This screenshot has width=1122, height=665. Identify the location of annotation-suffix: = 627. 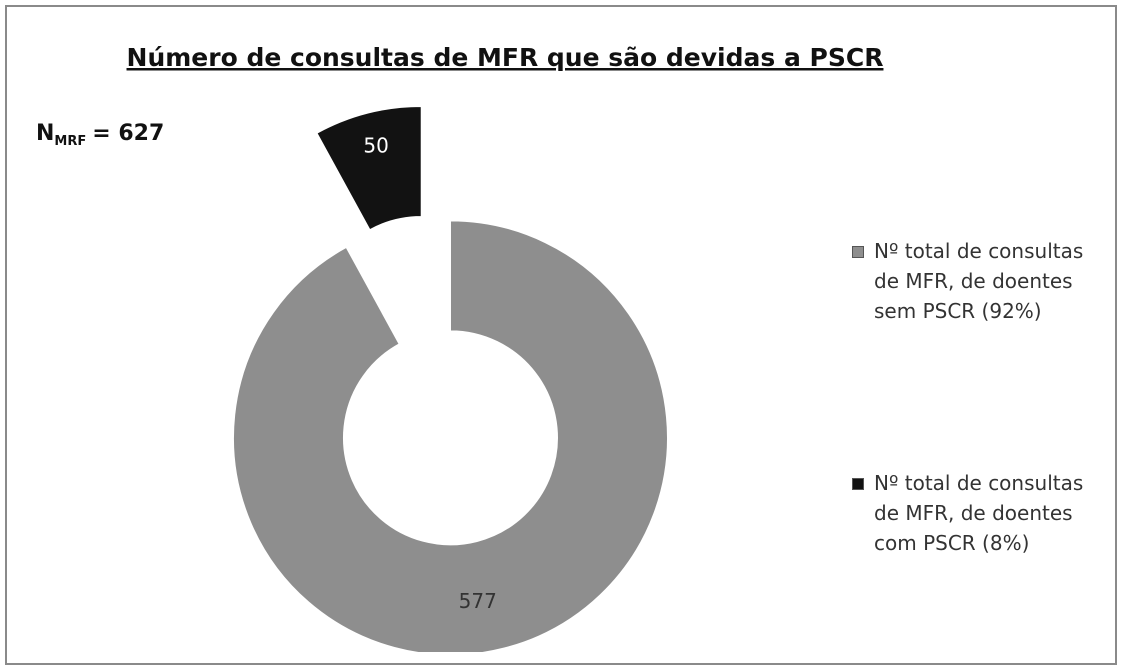
(128, 133).